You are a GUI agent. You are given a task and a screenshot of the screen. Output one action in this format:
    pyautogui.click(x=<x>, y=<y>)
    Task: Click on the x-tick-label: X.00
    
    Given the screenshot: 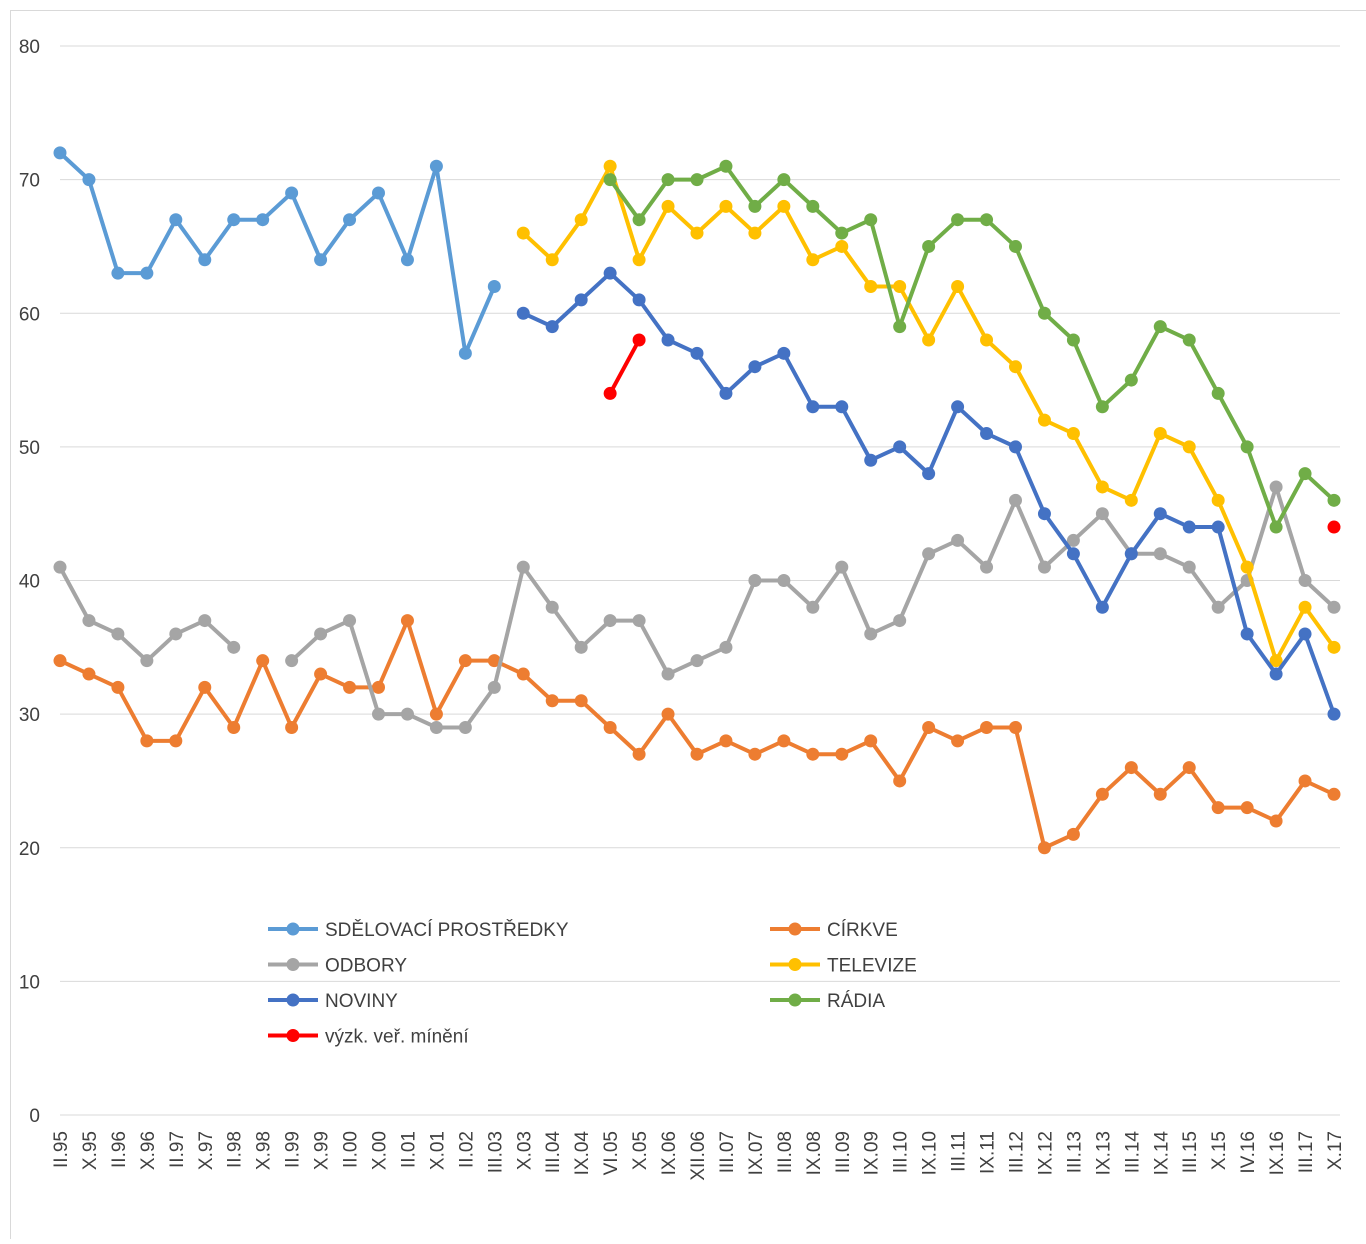 What is the action you would take?
    pyautogui.click(x=380, y=1150)
    